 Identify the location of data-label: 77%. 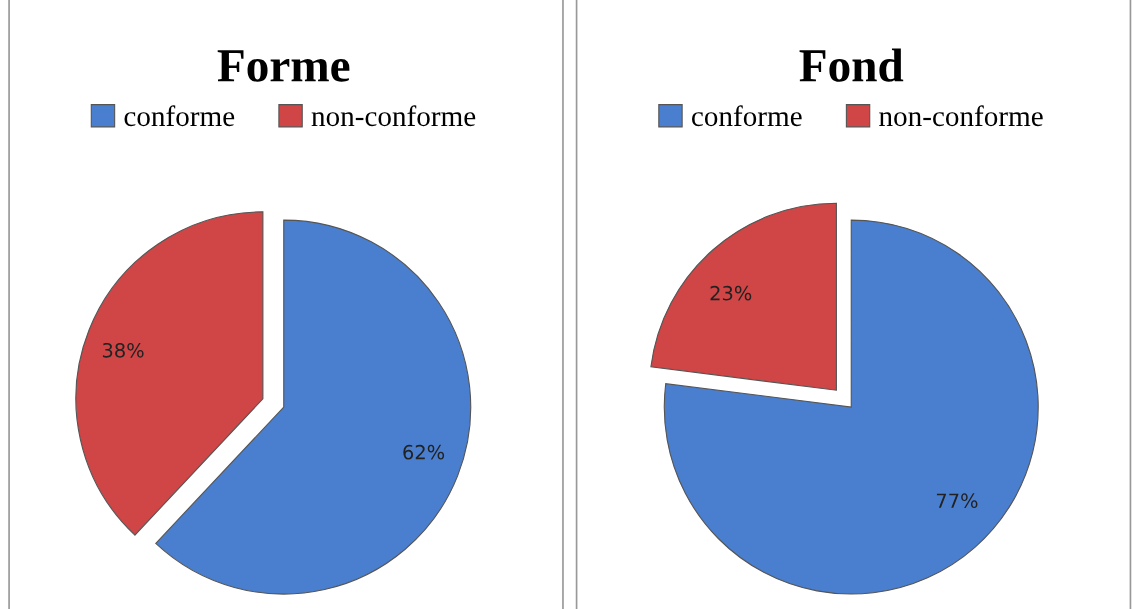
(957, 501).